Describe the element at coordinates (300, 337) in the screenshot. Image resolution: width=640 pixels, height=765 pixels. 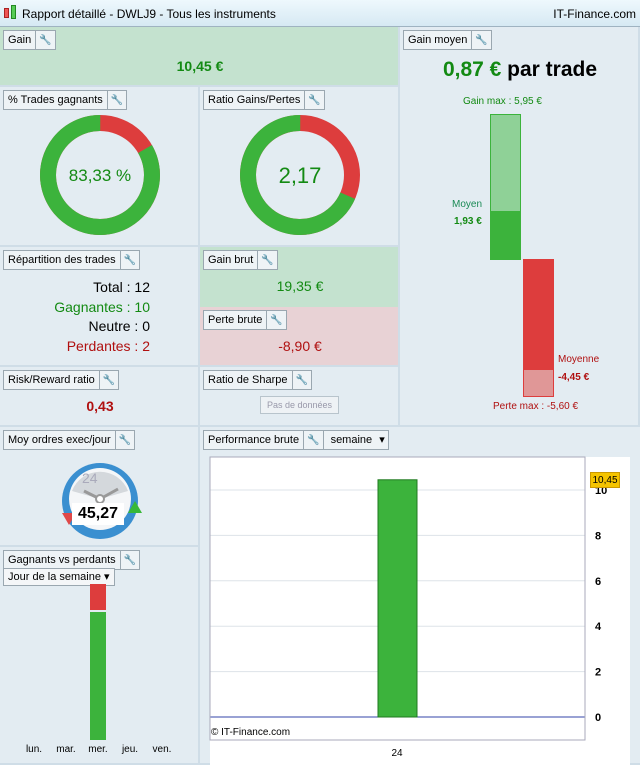
I see `perte-brute-panel: Perte brute 🔧 -8,90 €` at that location.